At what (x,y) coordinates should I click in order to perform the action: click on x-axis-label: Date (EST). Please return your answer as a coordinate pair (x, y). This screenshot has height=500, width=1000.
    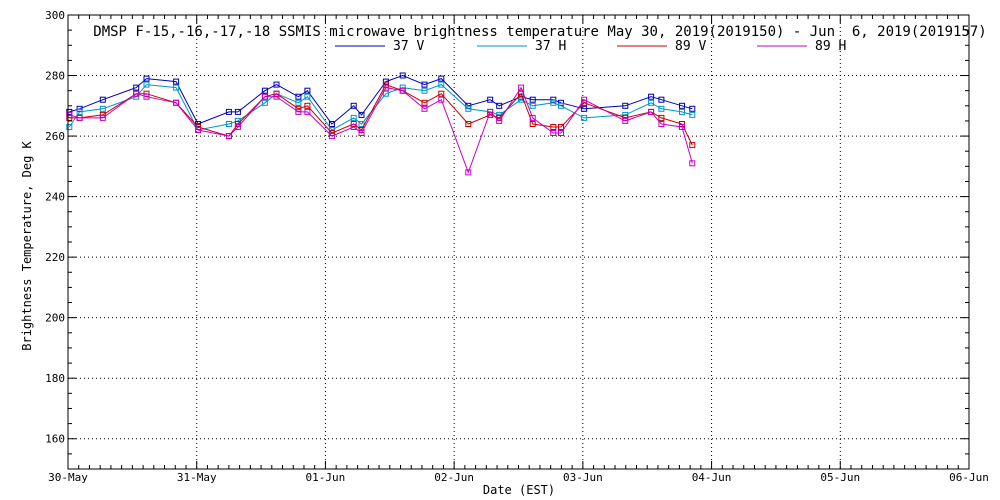
    Looking at the image, I should click on (519, 490).